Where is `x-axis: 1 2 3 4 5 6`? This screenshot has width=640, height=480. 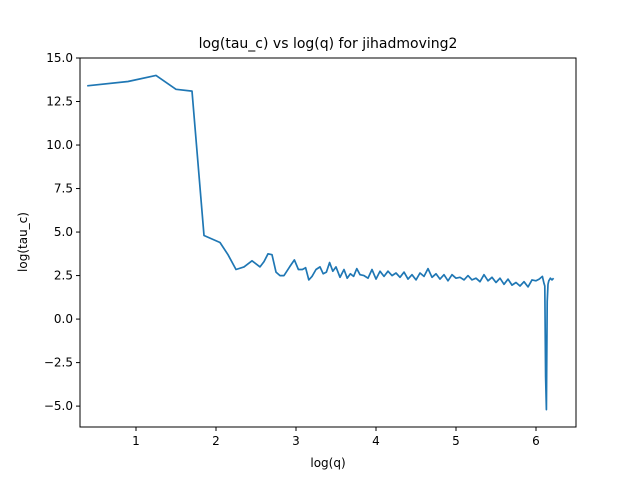 x-axis: 1 2 3 4 5 6 is located at coordinates (336, 437).